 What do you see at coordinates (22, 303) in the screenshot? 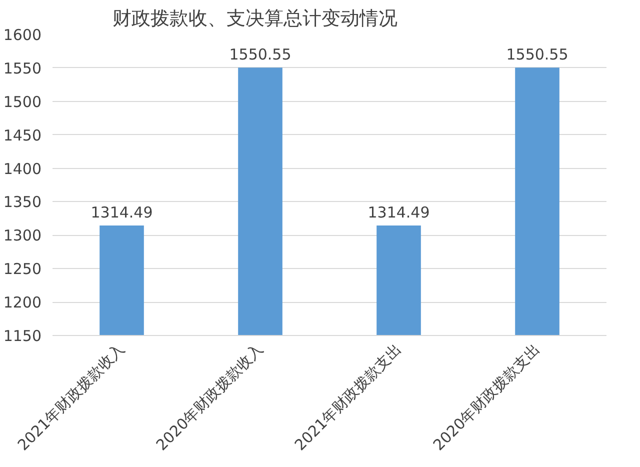
I see `y-tick-label: 1200` at bounding box center [22, 303].